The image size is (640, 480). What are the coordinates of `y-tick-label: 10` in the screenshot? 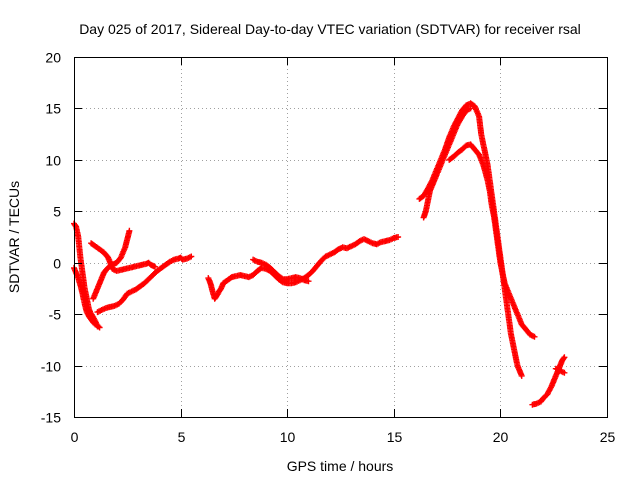 It's located at (53, 161).